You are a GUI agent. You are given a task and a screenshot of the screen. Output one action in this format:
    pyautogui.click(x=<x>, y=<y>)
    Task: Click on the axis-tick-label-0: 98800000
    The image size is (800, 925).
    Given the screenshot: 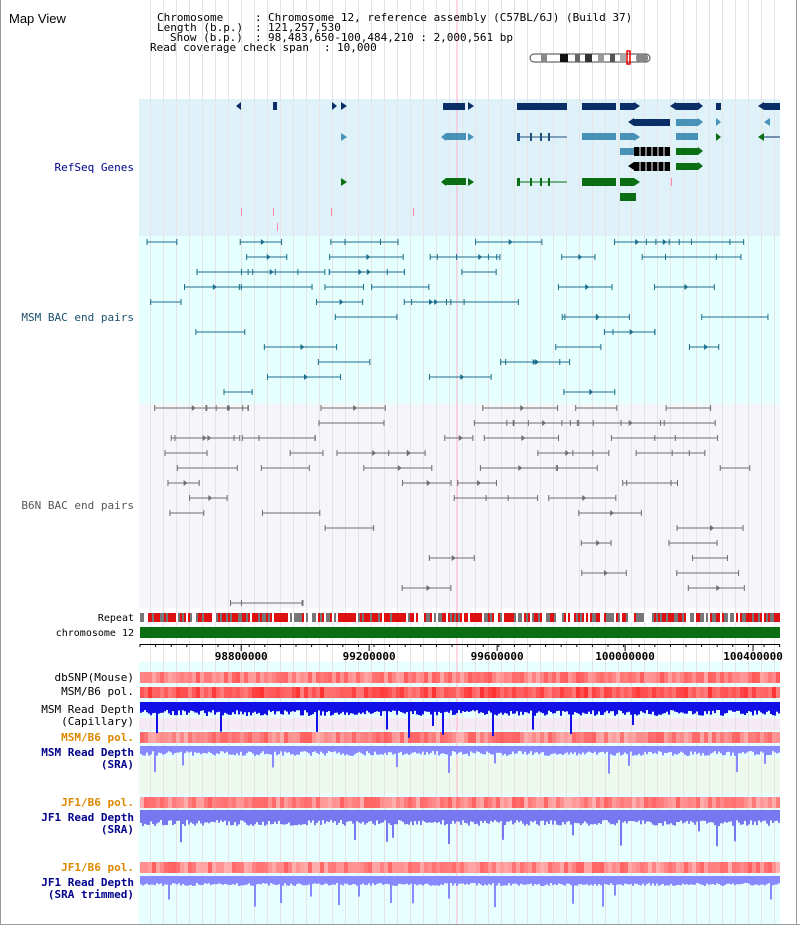 What is the action you would take?
    pyautogui.click(x=241, y=656)
    